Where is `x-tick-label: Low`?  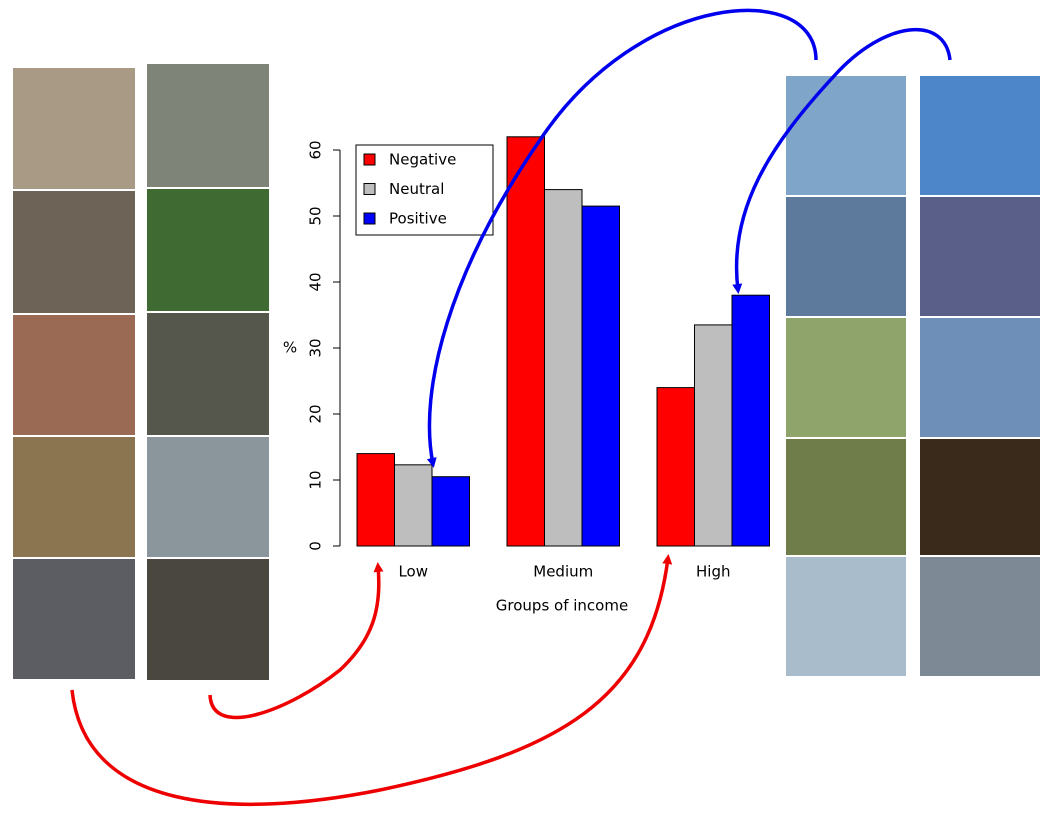 x-tick-label: Low is located at coordinates (413, 572).